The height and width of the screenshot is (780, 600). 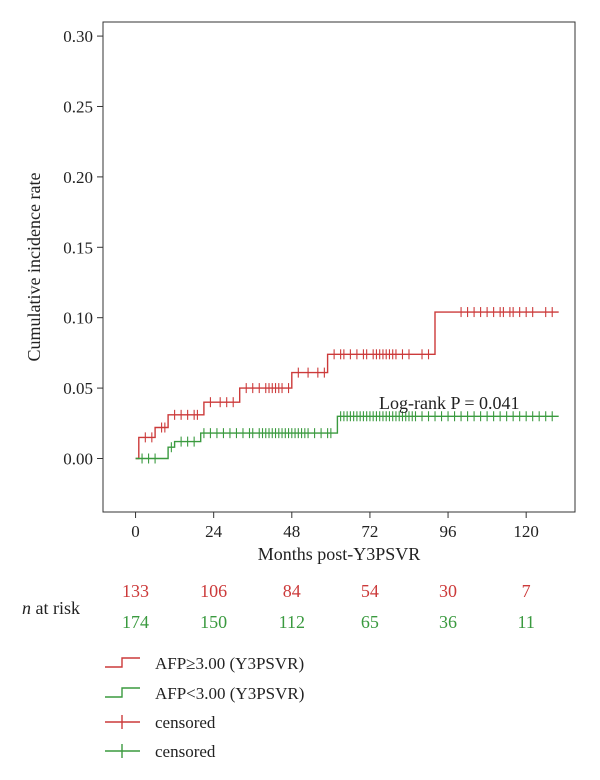 I want to click on y-tick-label: 0.10, so click(x=78, y=318).